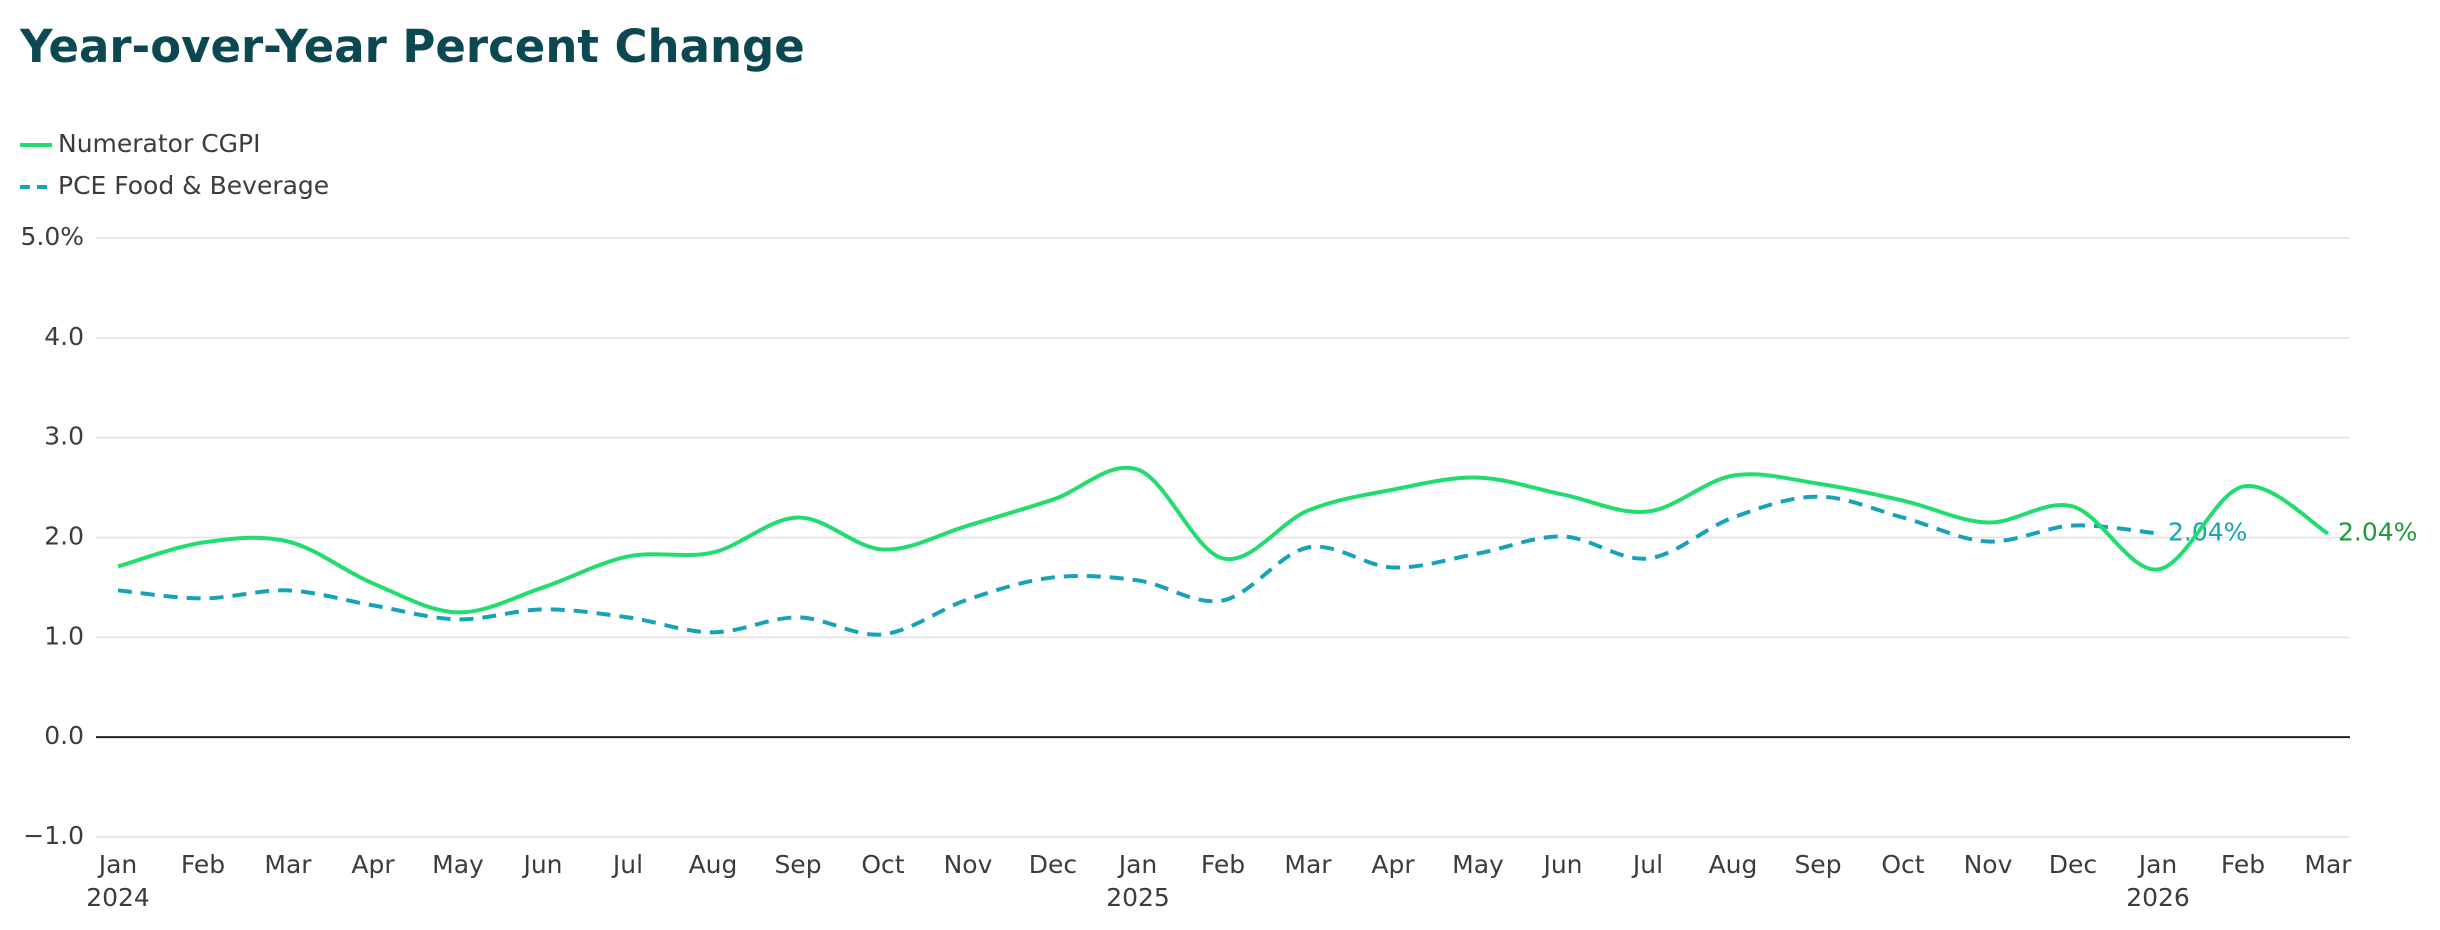 This screenshot has height=930, width=2440. What do you see at coordinates (412, 46) in the screenshot?
I see `chart-title: Year-over-Year Percent Change` at bounding box center [412, 46].